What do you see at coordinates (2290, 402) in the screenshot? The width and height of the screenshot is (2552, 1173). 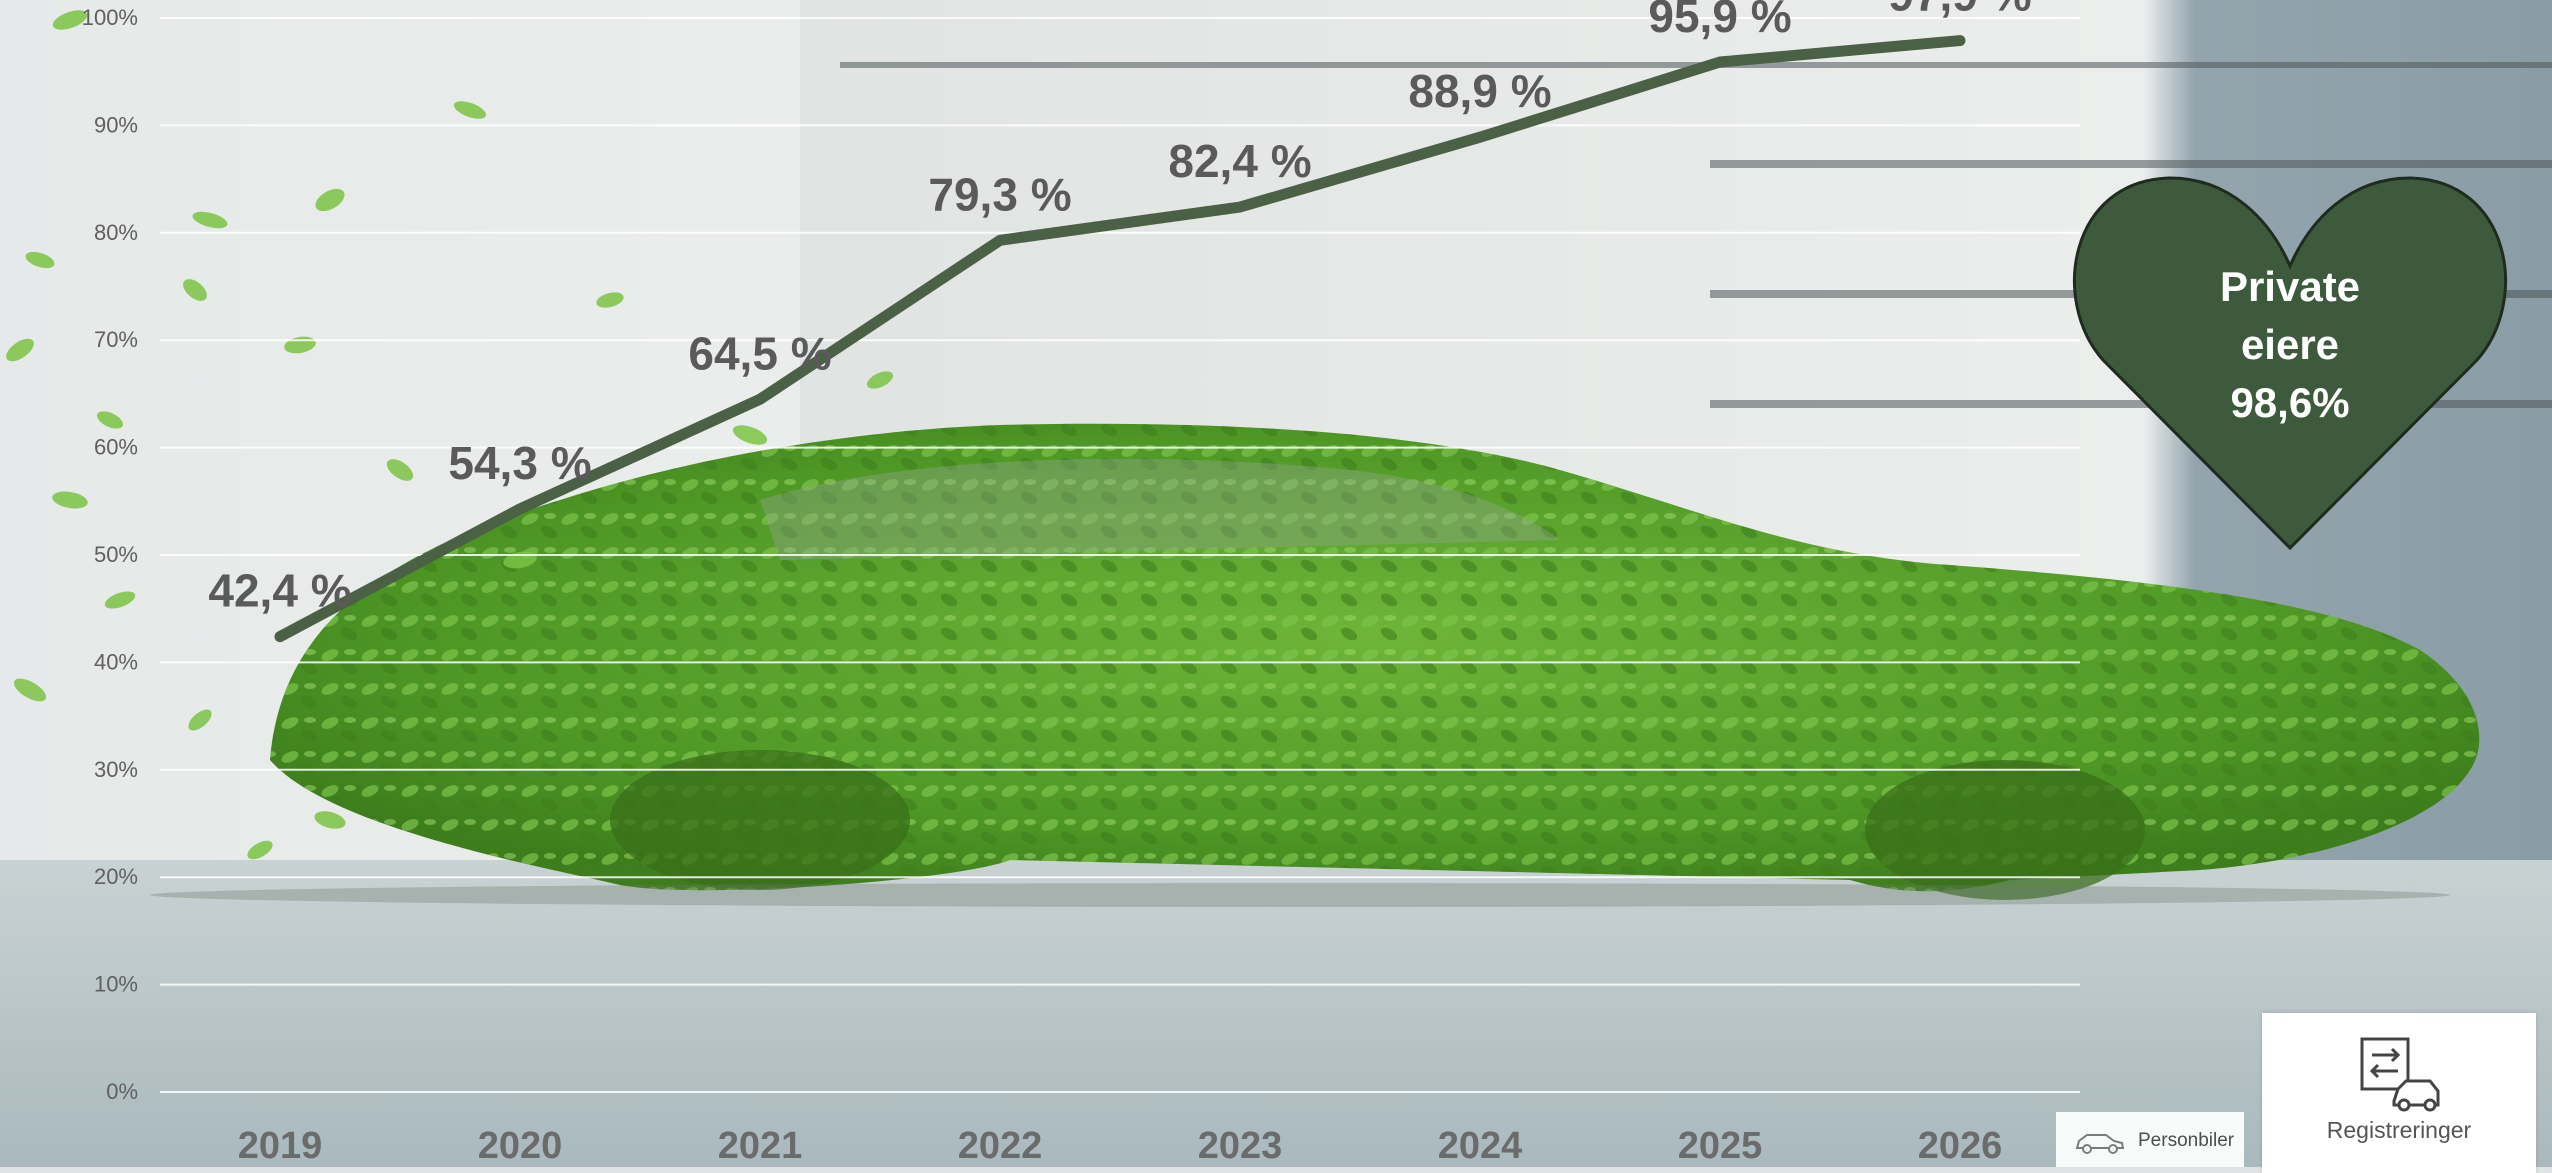 I see `heart-label-line3: 98,6%` at bounding box center [2290, 402].